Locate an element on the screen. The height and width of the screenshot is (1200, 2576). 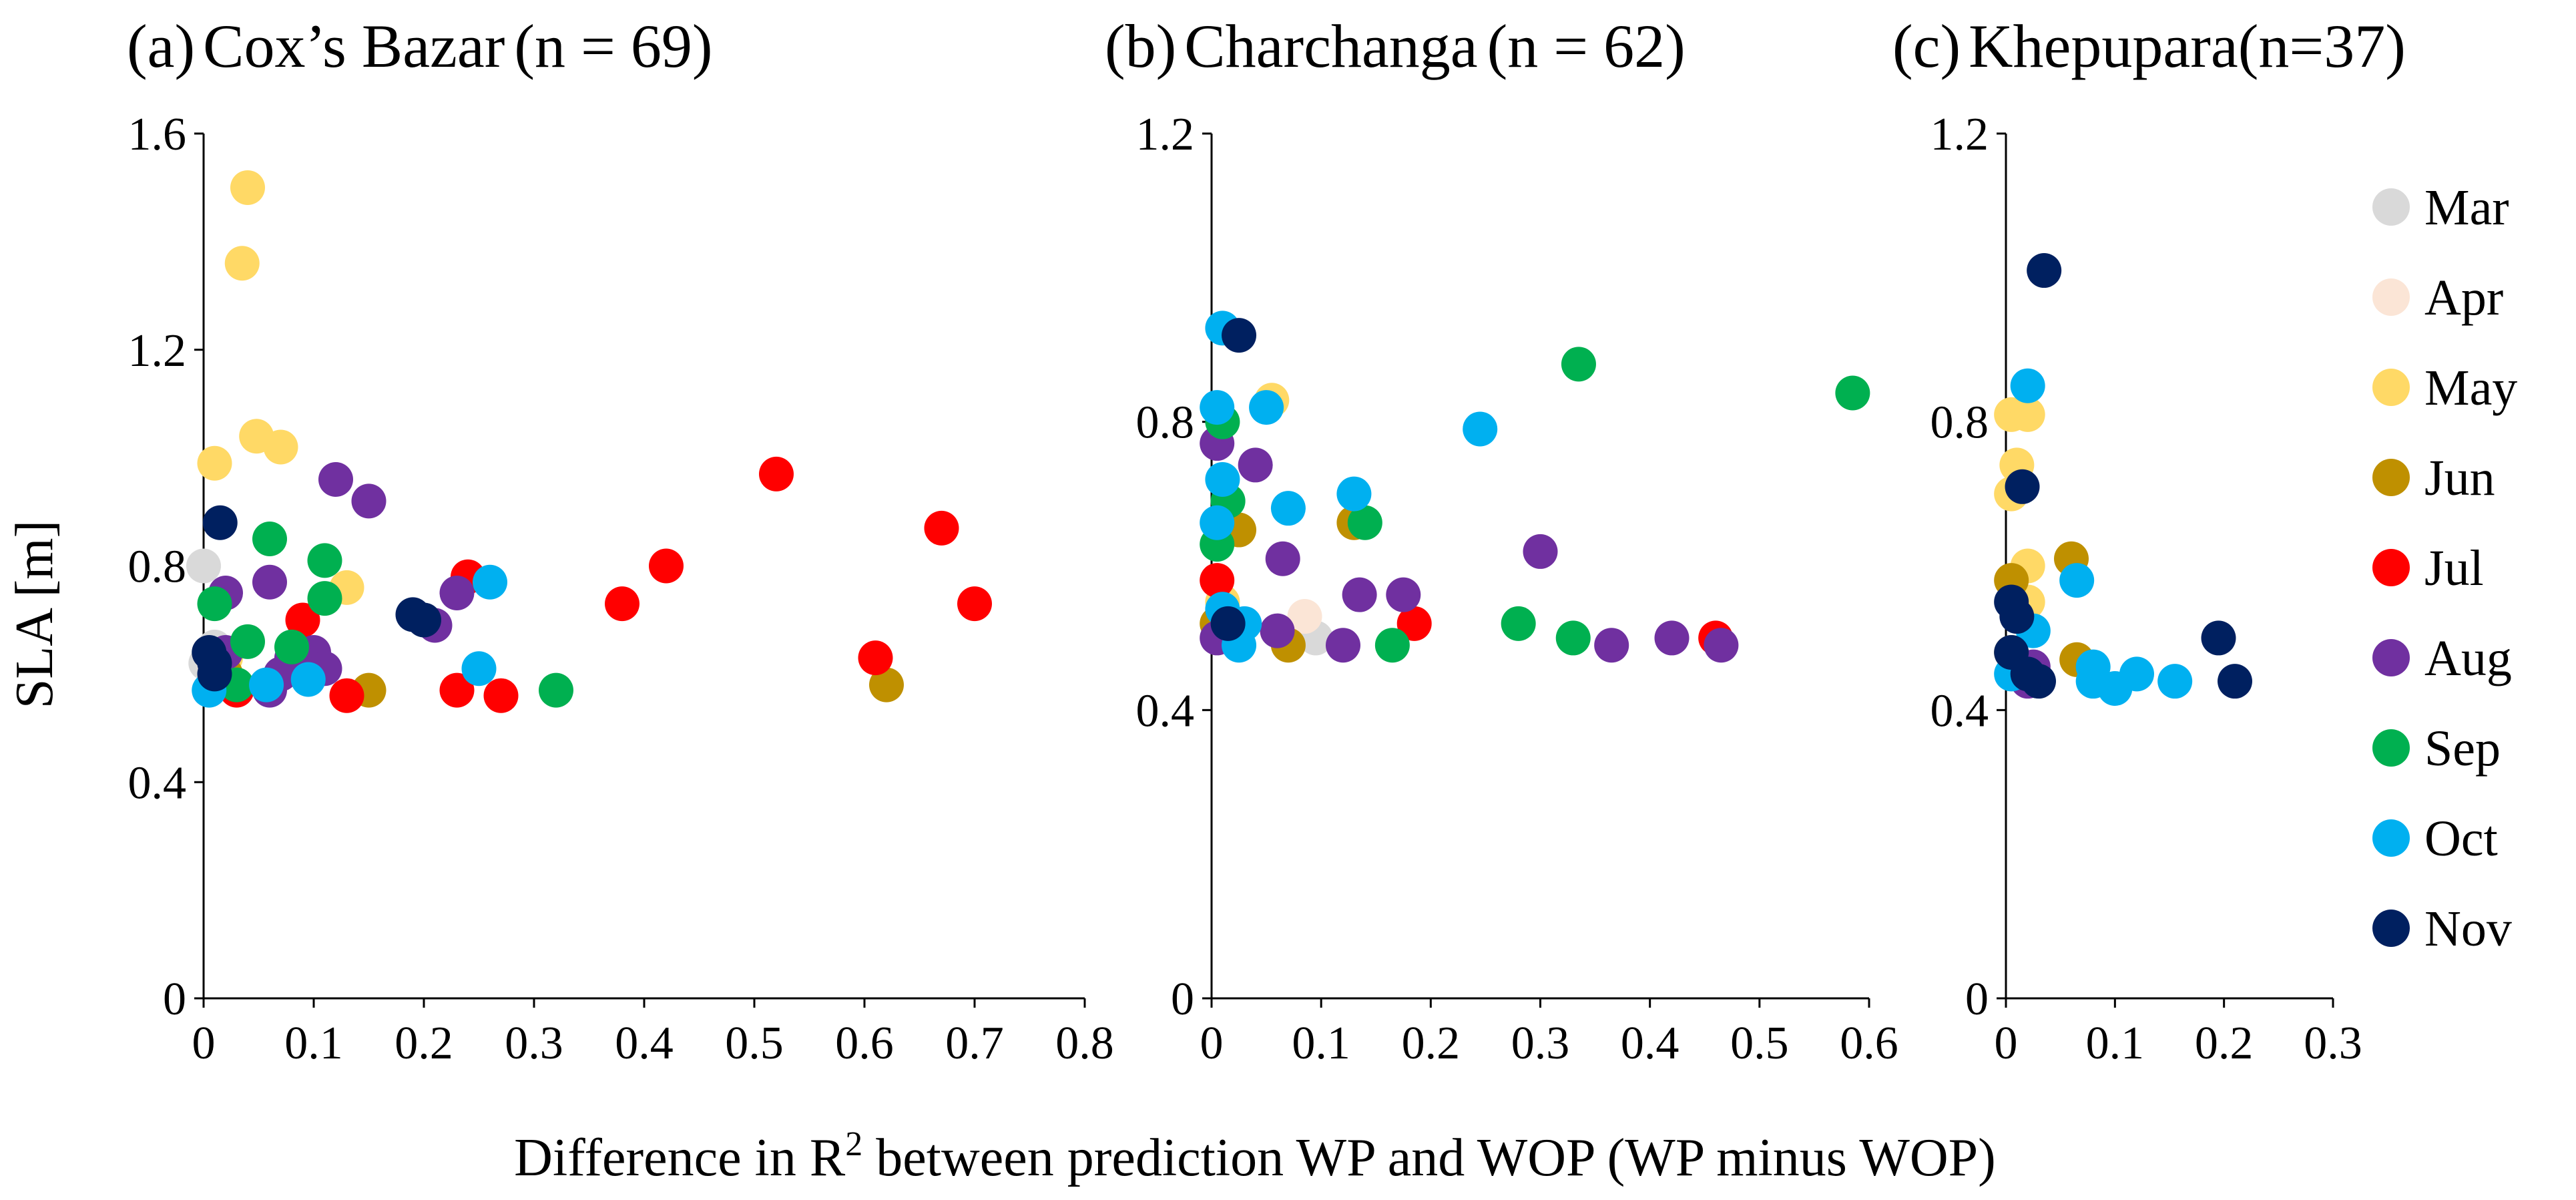
series-apr is located at coordinates (1304, 616).